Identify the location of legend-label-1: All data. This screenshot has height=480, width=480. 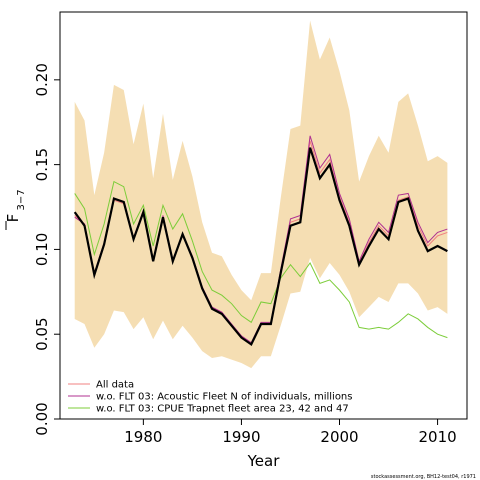
(115, 385).